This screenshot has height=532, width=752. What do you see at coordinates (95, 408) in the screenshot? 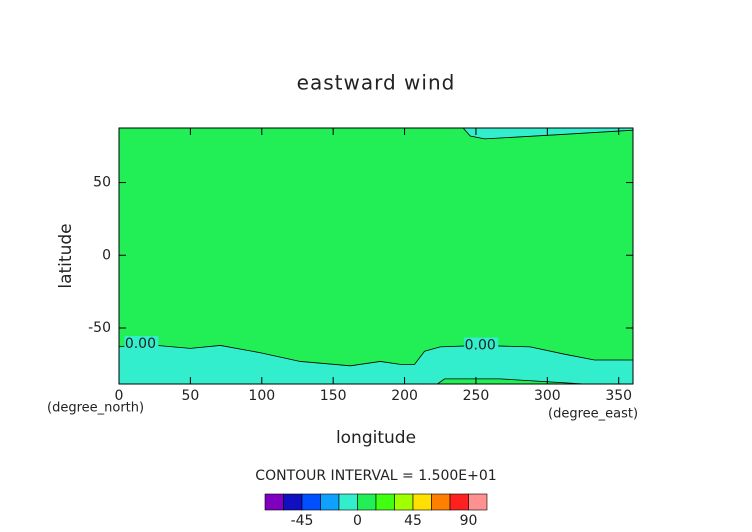
I see `y-unit: (degree_north)` at bounding box center [95, 408].